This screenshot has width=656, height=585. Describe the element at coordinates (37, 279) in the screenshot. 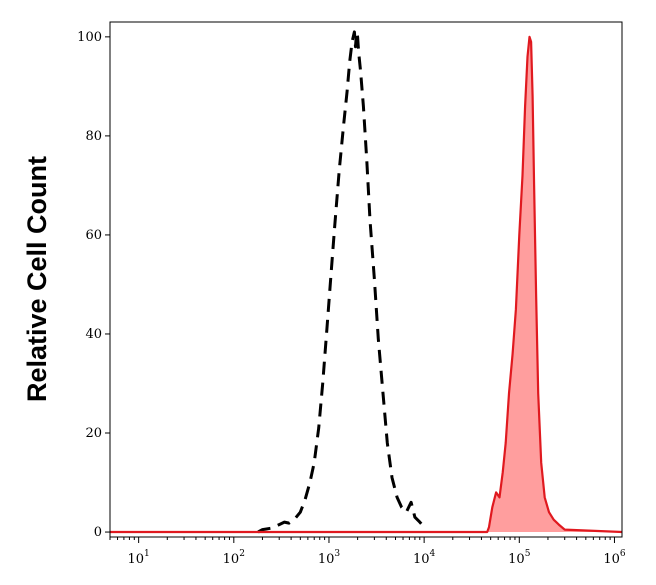

I see `y-axis-label: Relative Cell Count` at that location.